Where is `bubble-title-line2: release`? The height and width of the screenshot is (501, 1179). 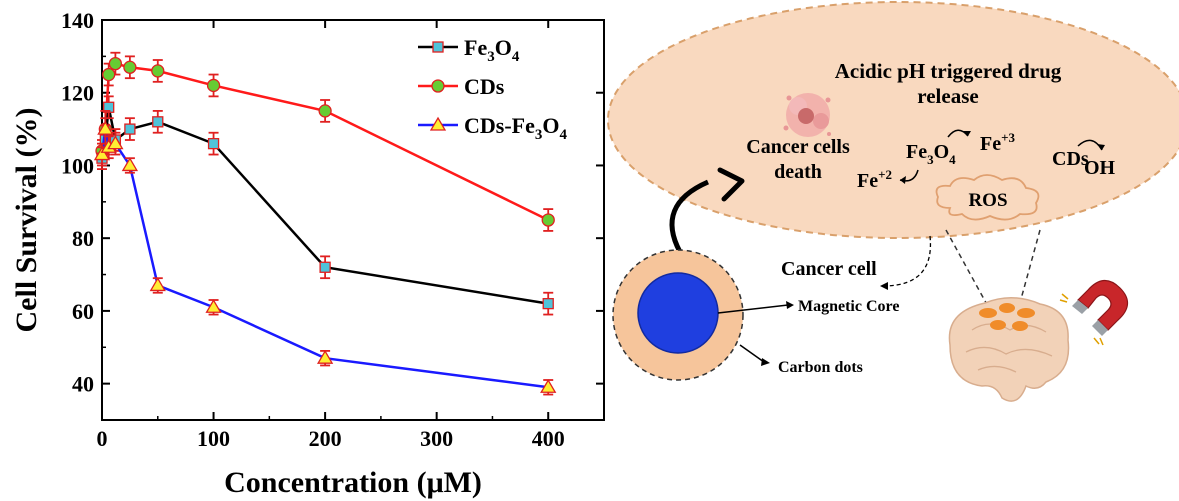
bubble-title-line2: release is located at coordinates (947, 96).